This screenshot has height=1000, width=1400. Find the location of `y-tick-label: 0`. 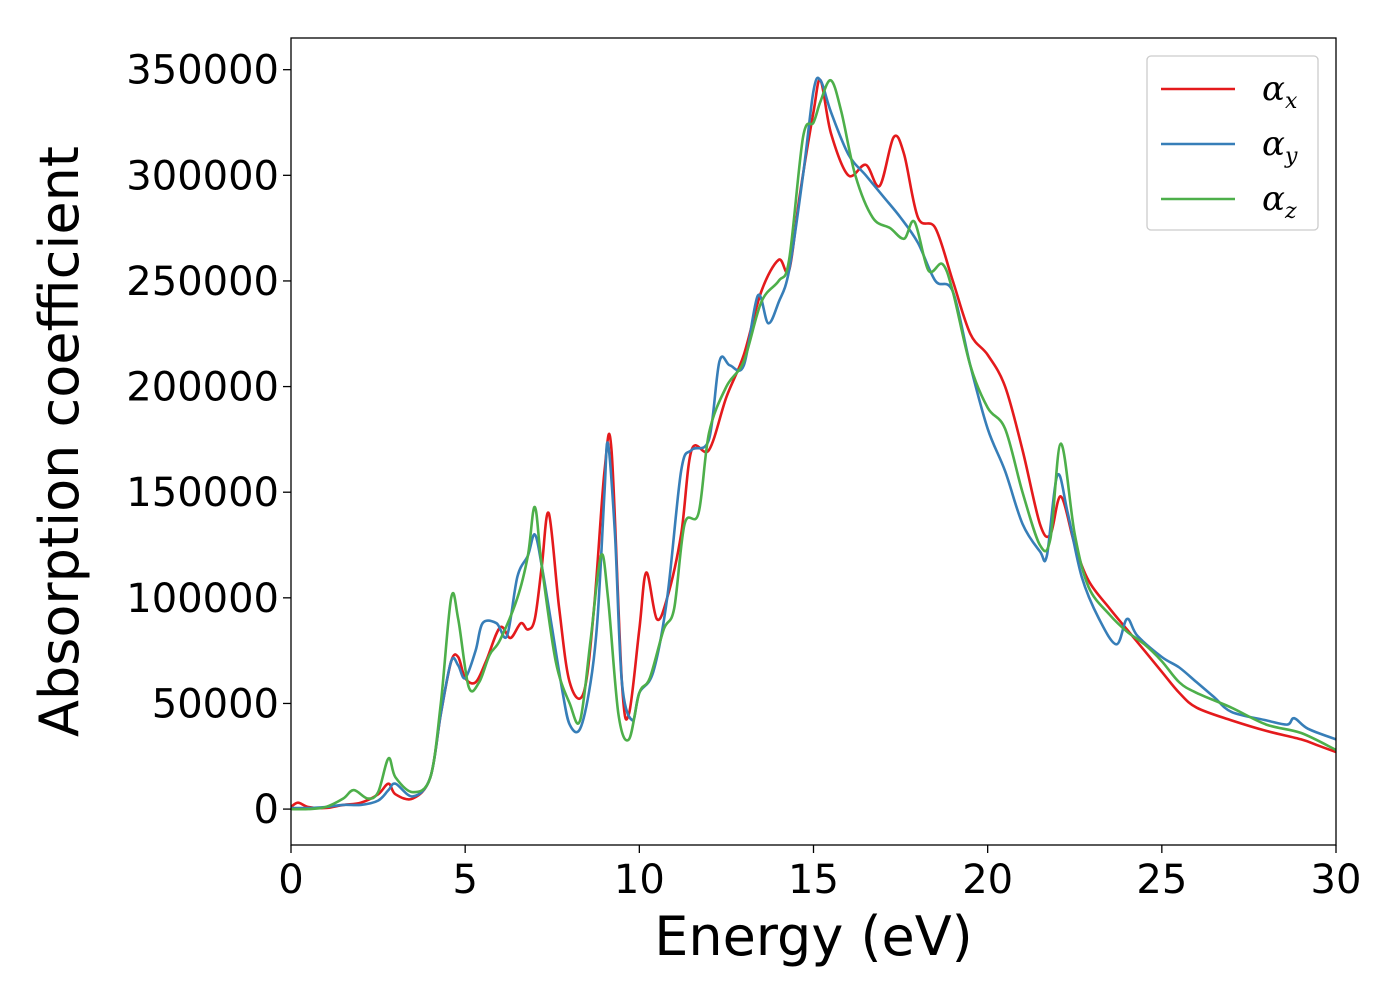

y-tick-label: 0 is located at coordinates (266, 810).